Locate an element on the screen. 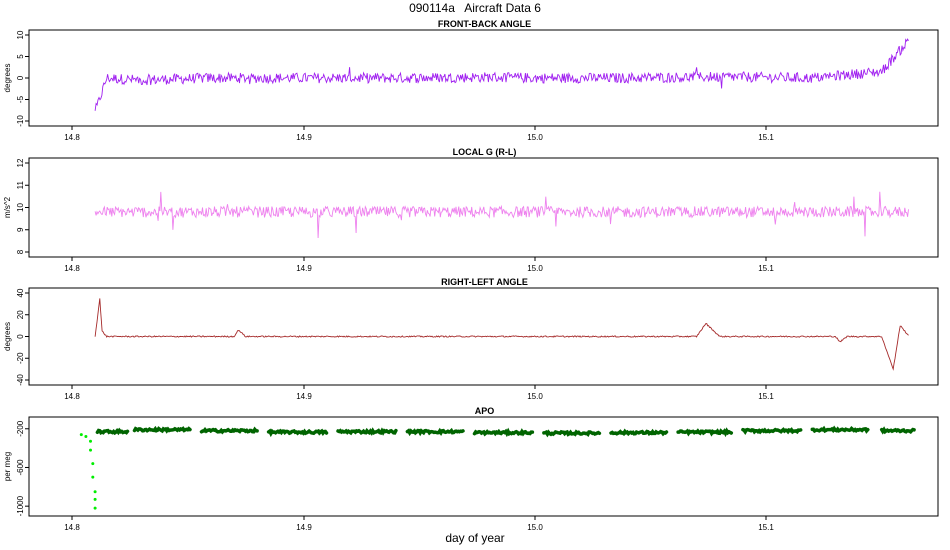 The height and width of the screenshot is (550, 950). page-title: 090114a Aircraft Data 6 is located at coordinates (475, 8).